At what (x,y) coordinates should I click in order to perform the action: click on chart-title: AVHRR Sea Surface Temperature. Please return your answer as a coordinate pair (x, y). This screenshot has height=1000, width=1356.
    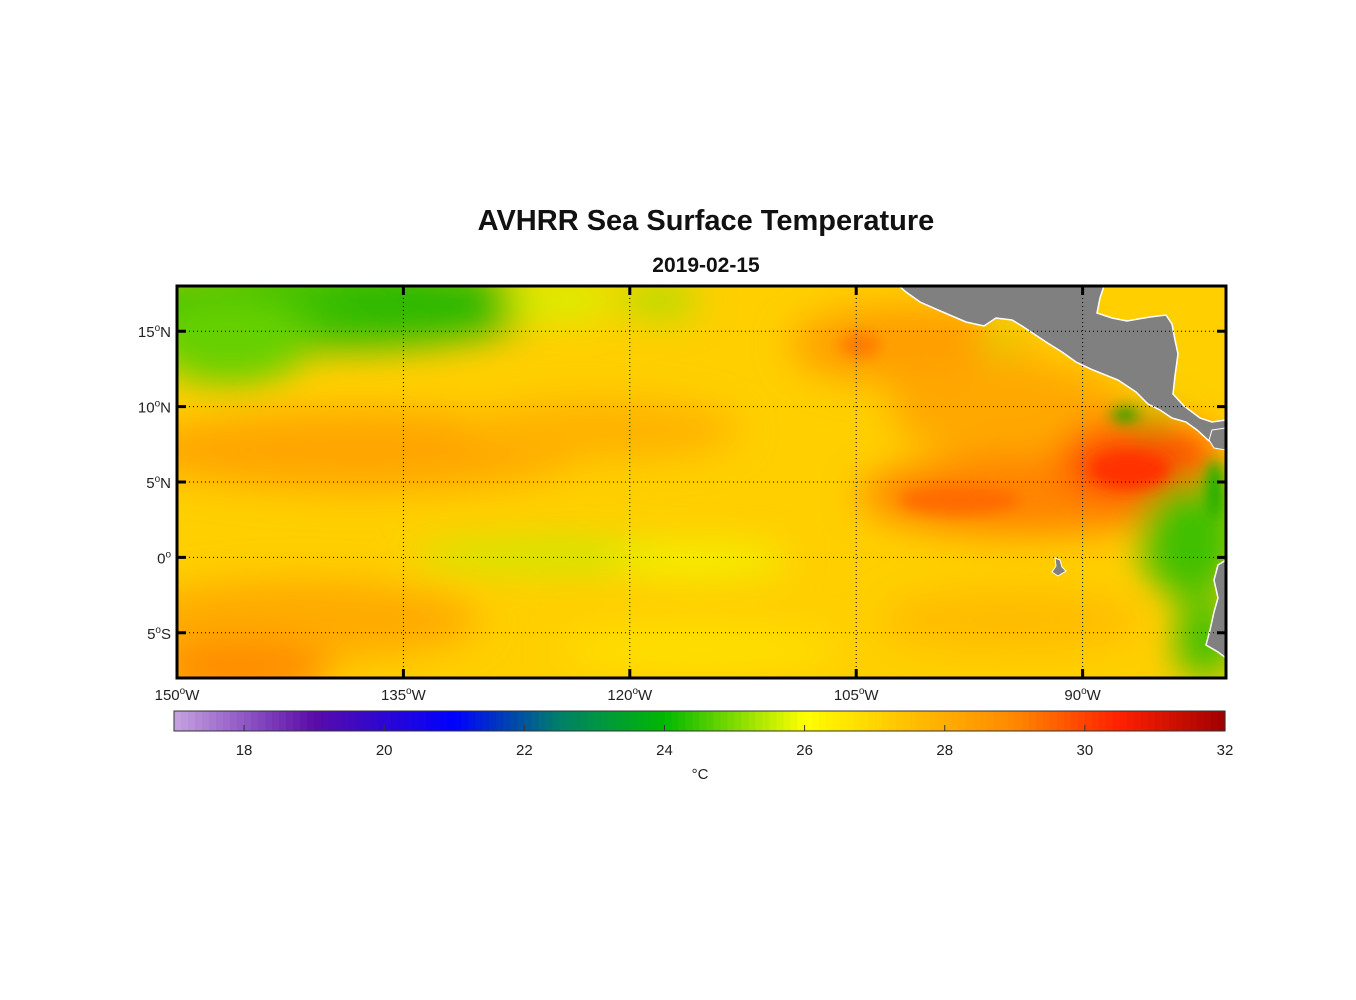
    Looking at the image, I should click on (706, 221).